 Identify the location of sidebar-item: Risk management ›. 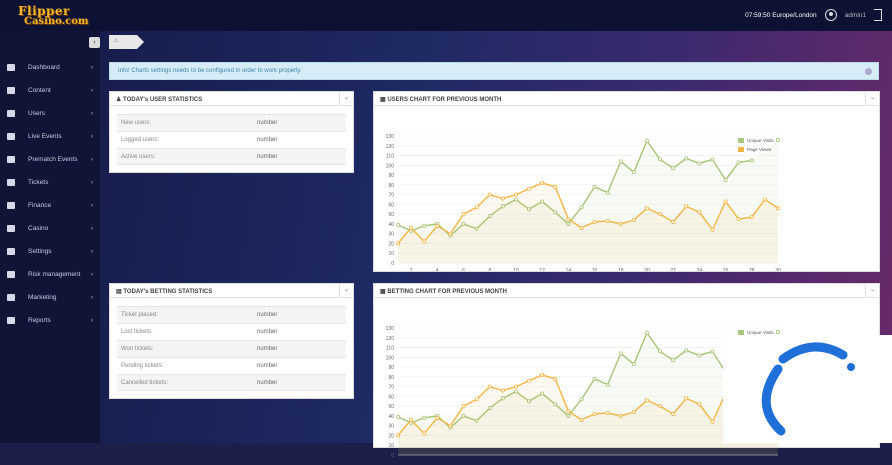
(50, 274).